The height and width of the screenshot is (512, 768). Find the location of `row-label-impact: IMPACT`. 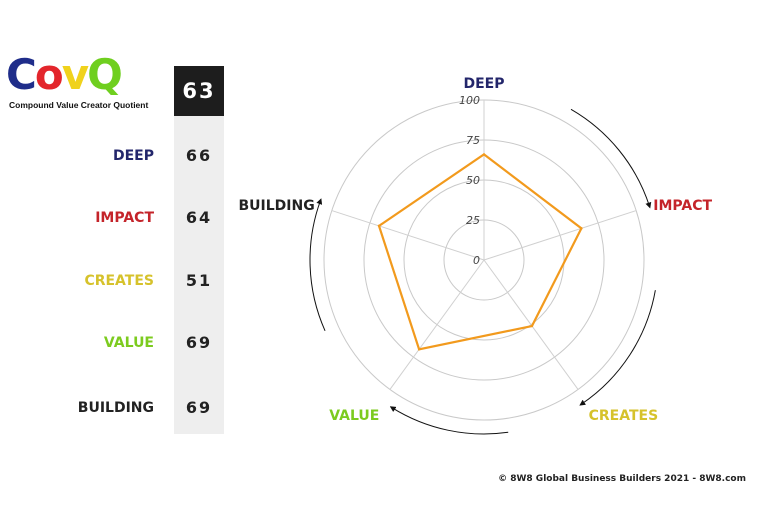

row-label-impact: IMPACT is located at coordinates (124, 218).